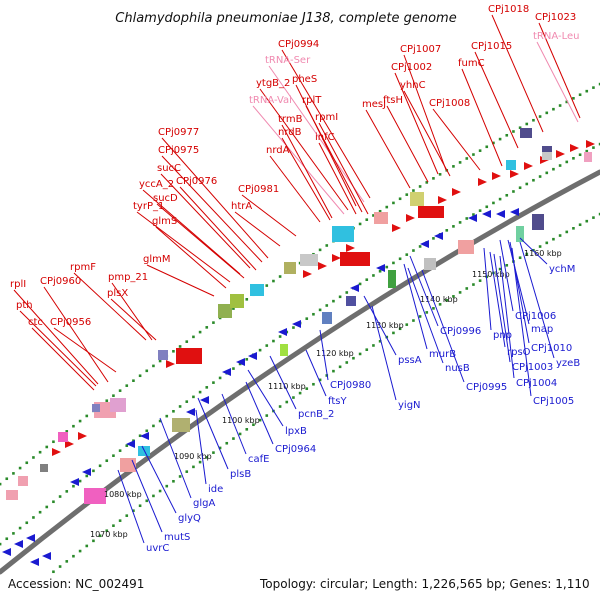 This screenshot has width=600, height=600. What do you see at coordinates (449, 103) in the screenshot?
I see `outer-gene-label: CPj1008` at bounding box center [449, 103].